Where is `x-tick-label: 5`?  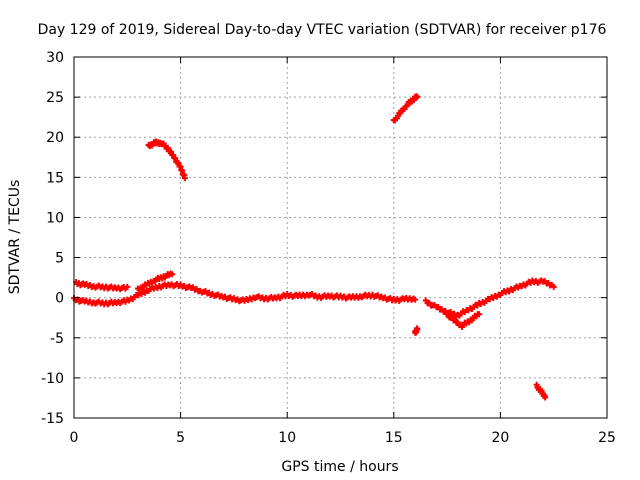 x-tick-label: 5 is located at coordinates (180, 438).